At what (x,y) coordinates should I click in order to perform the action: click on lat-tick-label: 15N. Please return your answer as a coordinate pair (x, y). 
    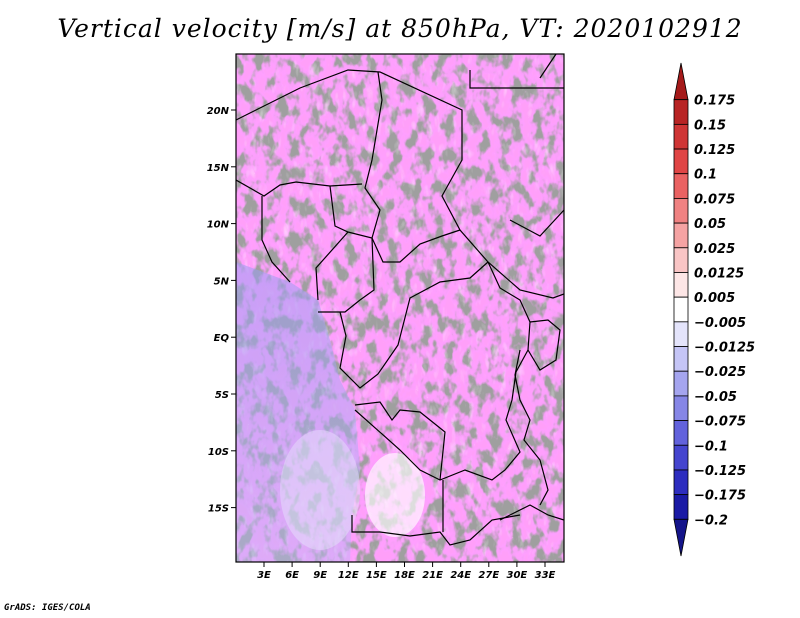
    Looking at the image, I should click on (218, 168).